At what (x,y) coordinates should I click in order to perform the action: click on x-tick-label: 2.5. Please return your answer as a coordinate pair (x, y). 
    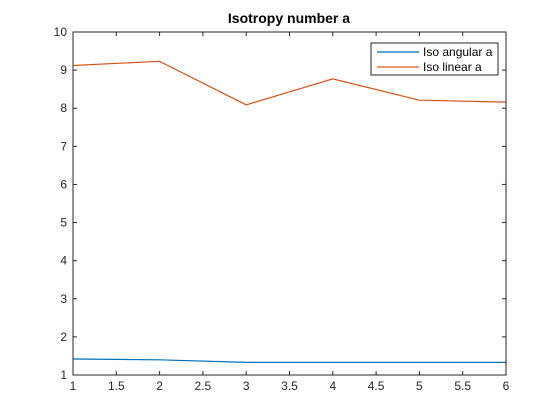
    Looking at the image, I should click on (203, 386).